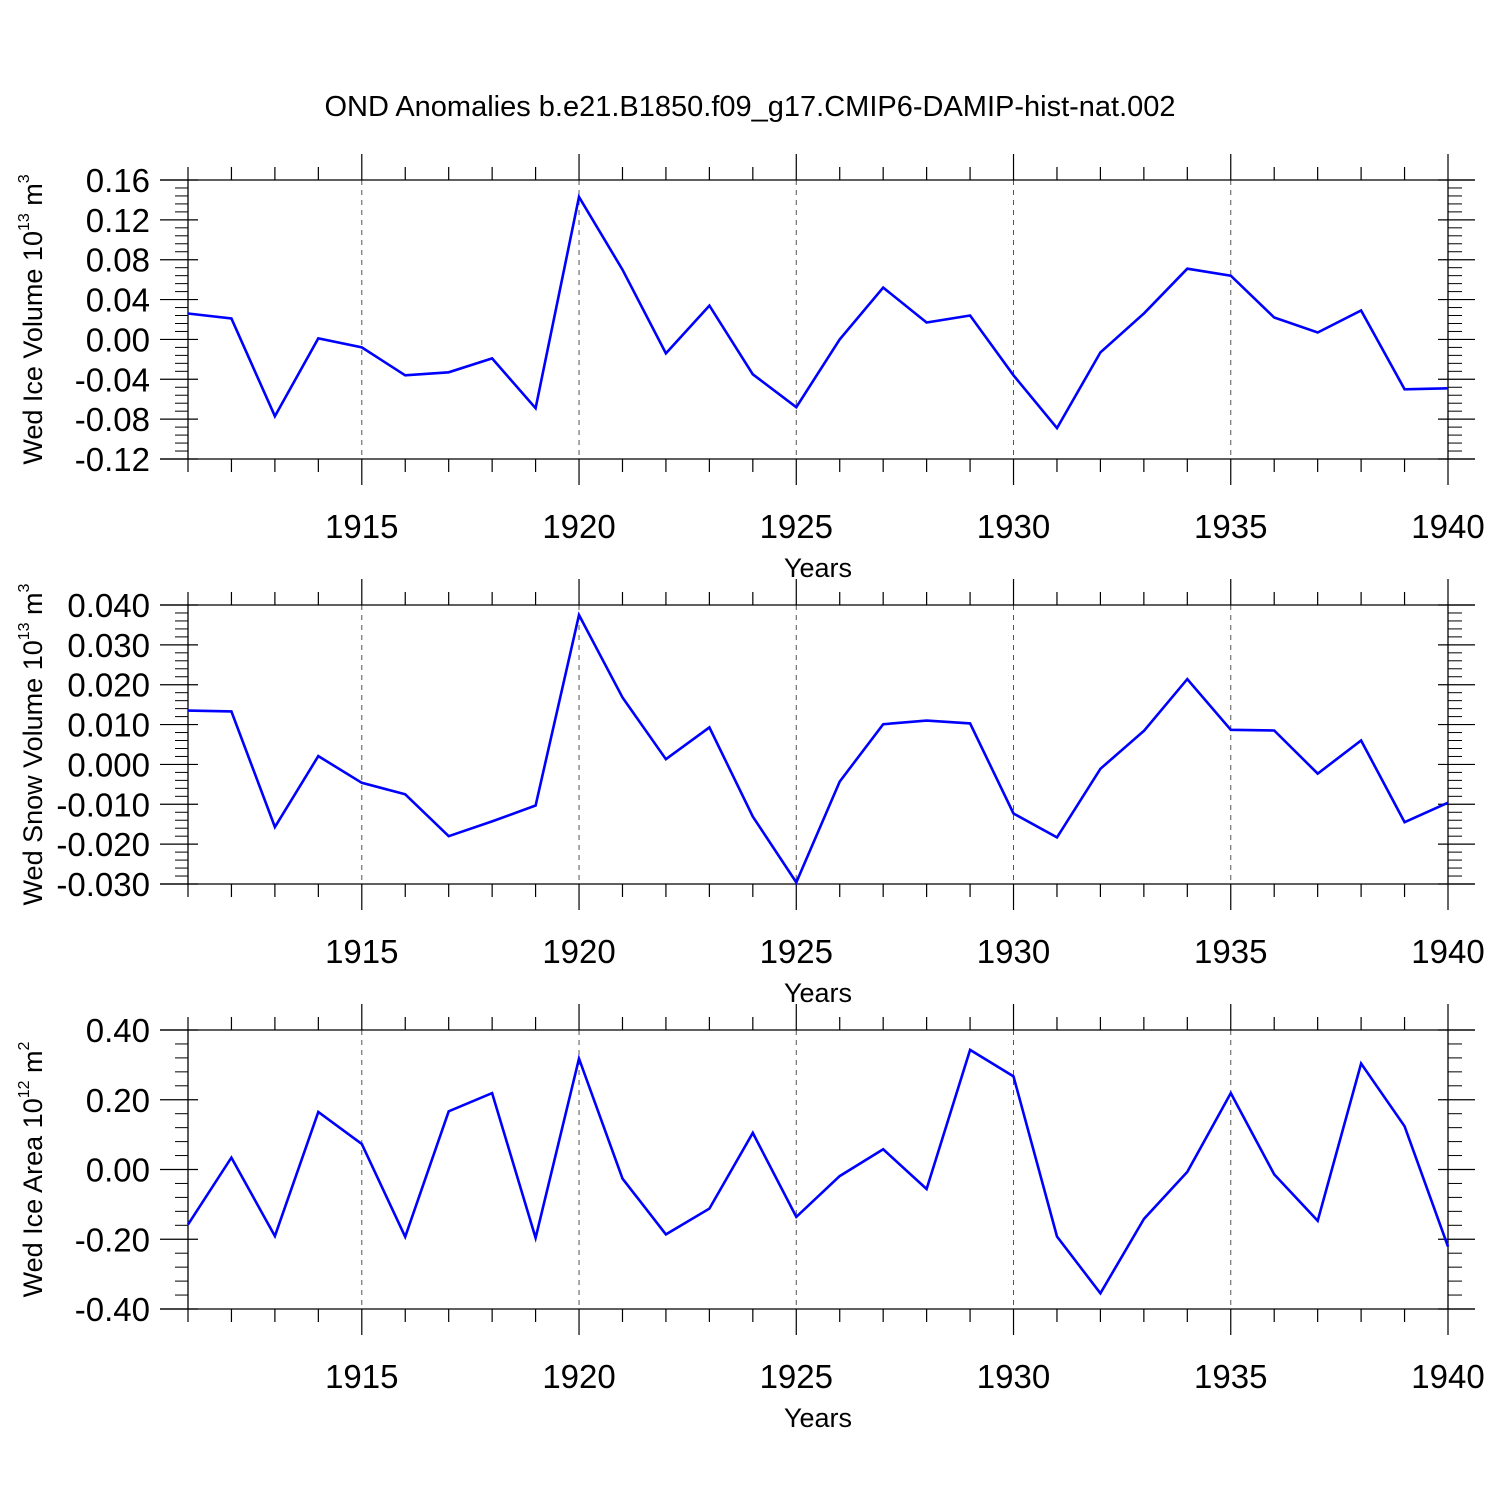 The width and height of the screenshot is (1500, 1500). I want to click on y-tick-label: 0.030, so click(108, 645).